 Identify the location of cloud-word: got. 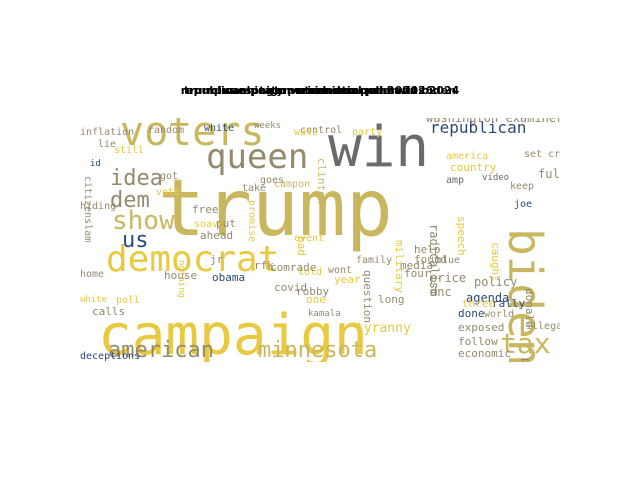
(169, 176).